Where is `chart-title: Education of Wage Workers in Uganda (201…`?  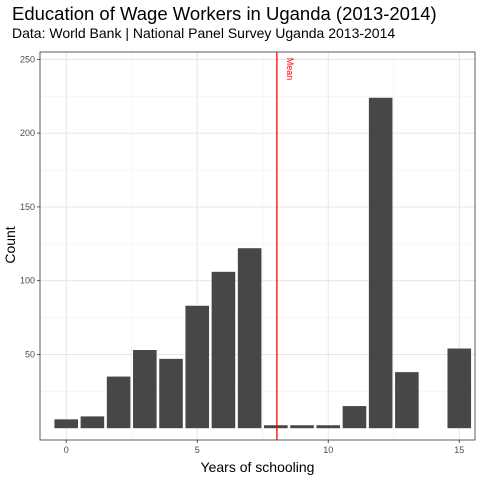 chart-title: Education of Wage Workers in Uganda (201… is located at coordinates (224, 13).